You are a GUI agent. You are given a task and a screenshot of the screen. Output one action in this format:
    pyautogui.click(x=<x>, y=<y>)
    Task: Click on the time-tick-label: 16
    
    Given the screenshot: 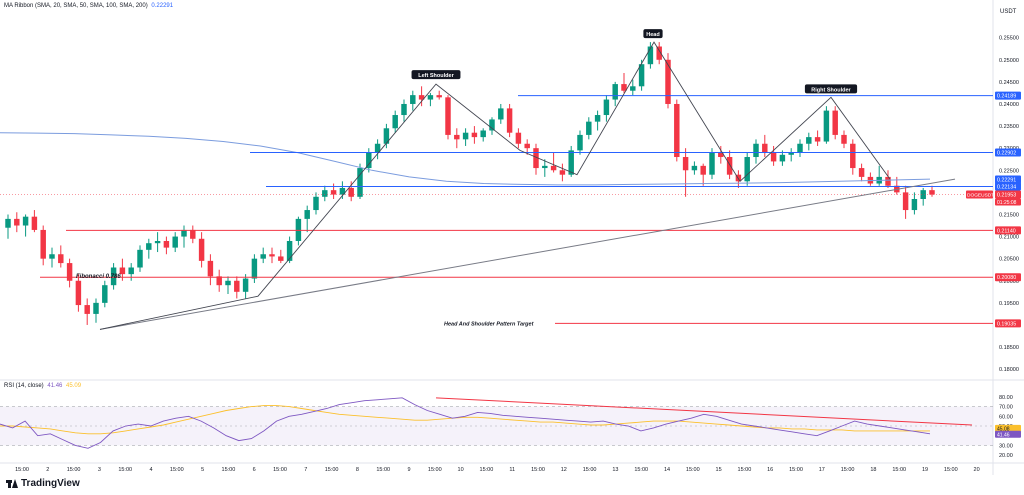 What is the action you would take?
    pyautogui.click(x=770, y=470)
    